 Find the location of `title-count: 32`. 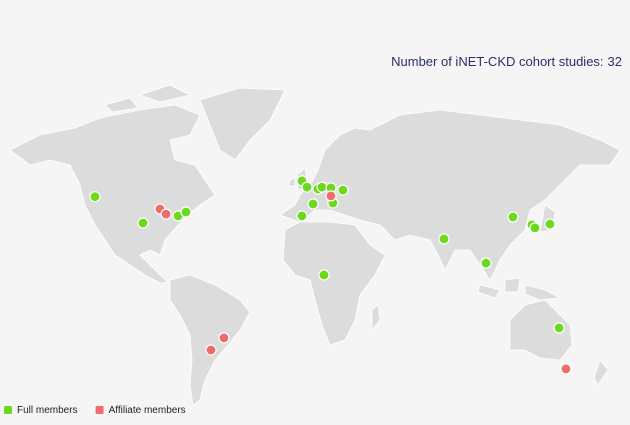

title-count: 32 is located at coordinates (615, 61).